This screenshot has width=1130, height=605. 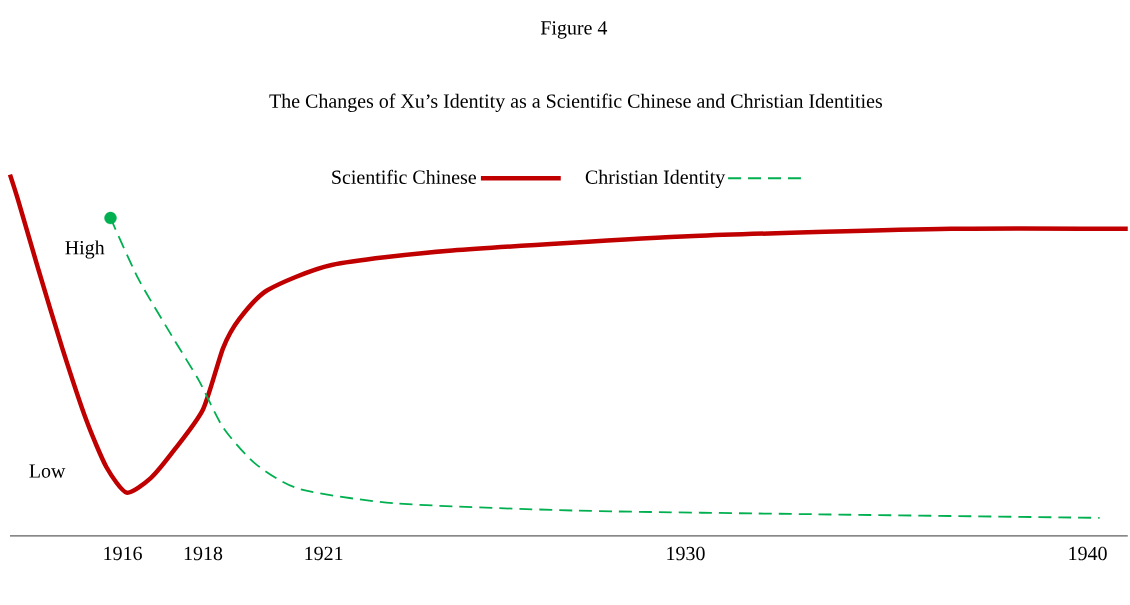 What do you see at coordinates (324, 553) in the screenshot?
I see `x-tick-label: 1921` at bounding box center [324, 553].